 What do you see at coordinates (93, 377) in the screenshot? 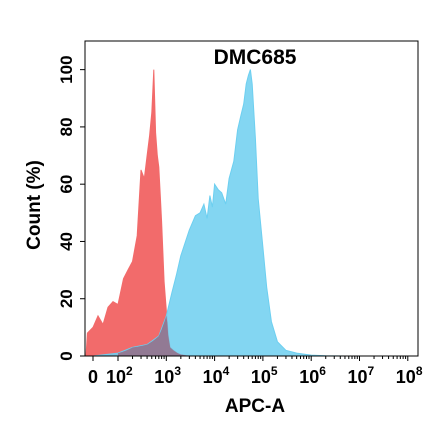
I see `x-tick-label: 0` at bounding box center [93, 377].